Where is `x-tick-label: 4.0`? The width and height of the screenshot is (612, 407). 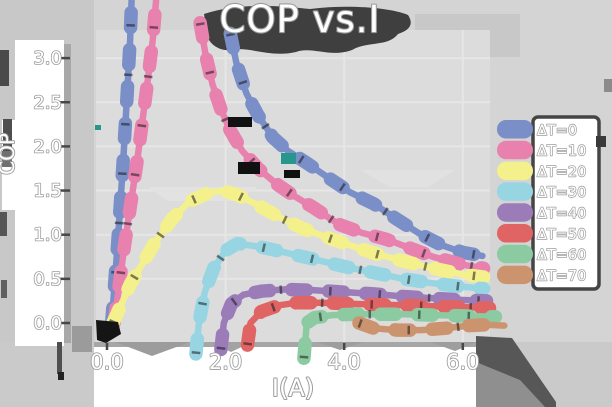 x-tick-label: 4.0 is located at coordinates (343, 362).